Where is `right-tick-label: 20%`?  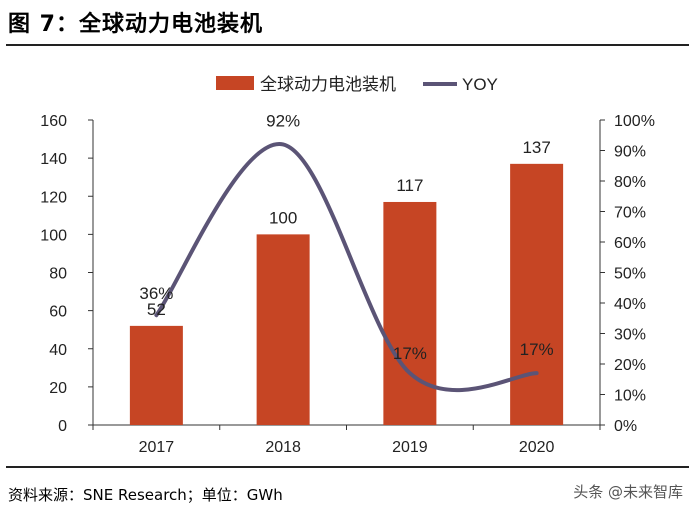
right-tick-label: 20% is located at coordinates (630, 365).